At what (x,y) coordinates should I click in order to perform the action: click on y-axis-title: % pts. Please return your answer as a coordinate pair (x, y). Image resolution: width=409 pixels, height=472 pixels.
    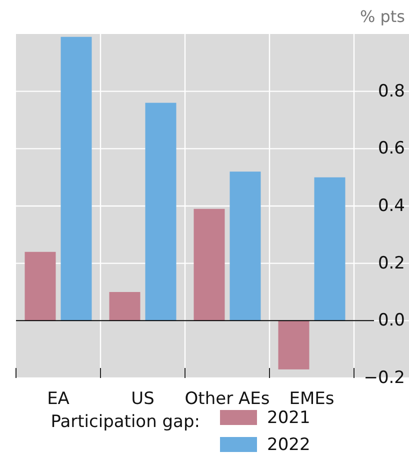
    Looking at the image, I should click on (382, 16).